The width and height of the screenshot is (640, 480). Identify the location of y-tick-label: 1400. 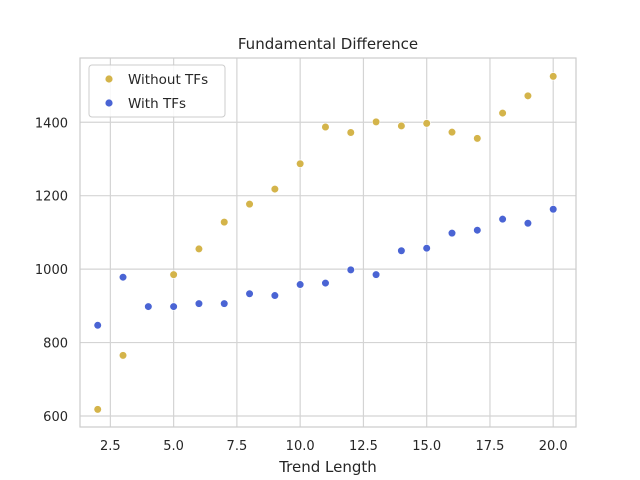
(51, 123).